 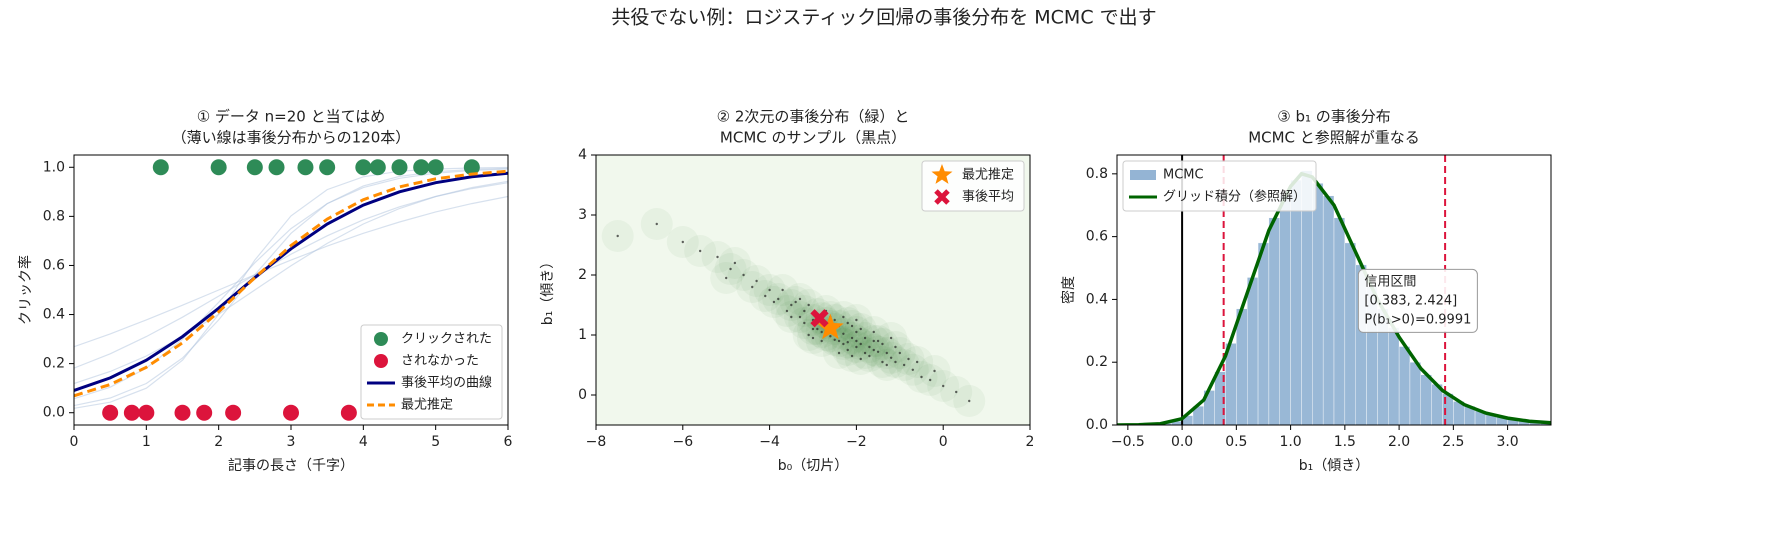 I want to click on plot-area, so click(x=291, y=290).